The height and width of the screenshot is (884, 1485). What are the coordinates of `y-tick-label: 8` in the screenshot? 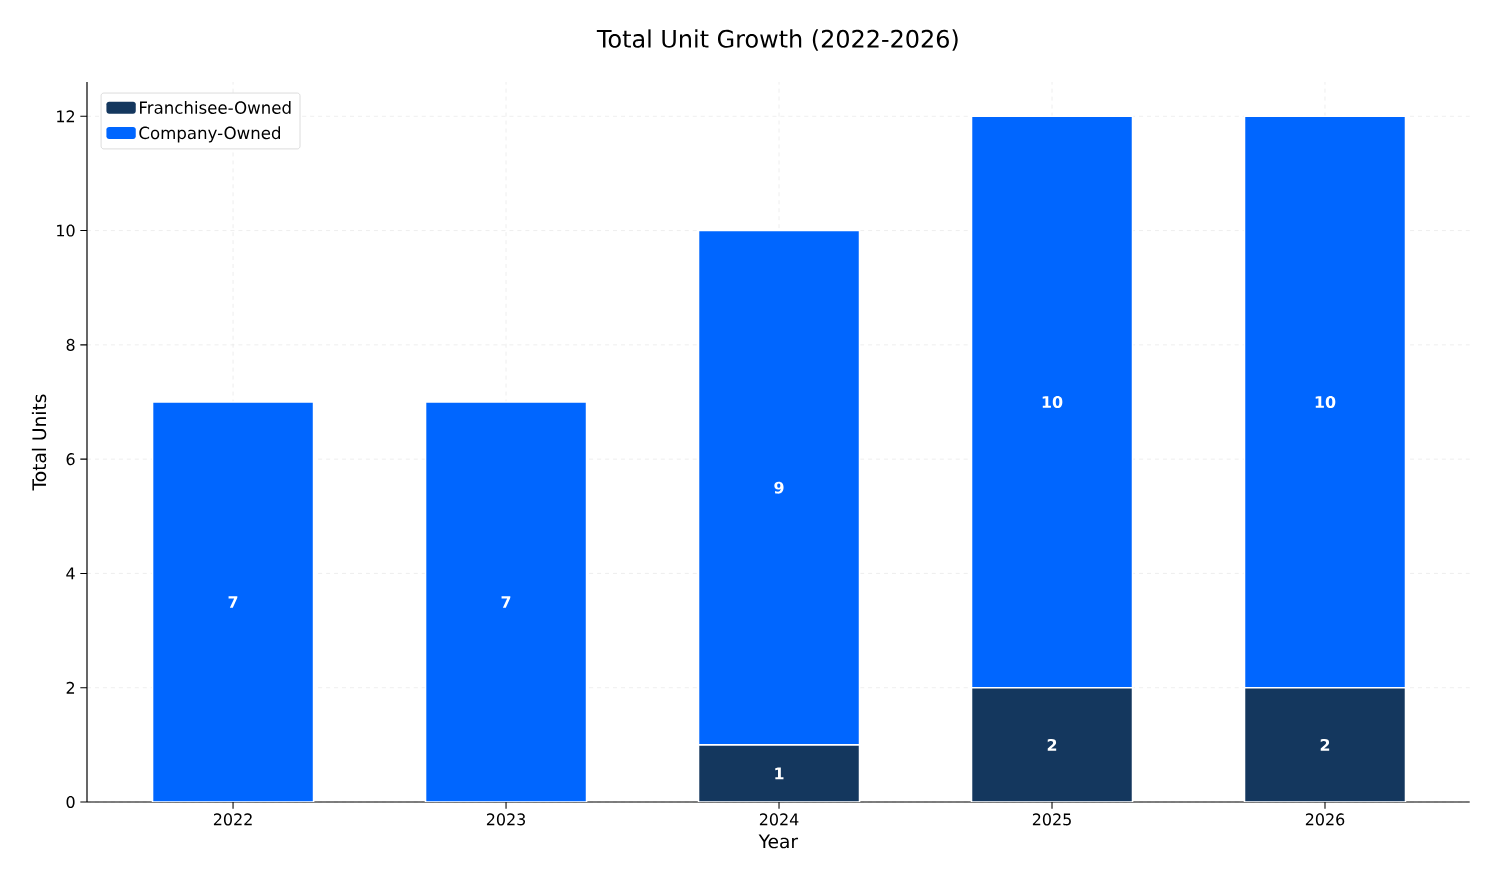 It's located at (70, 344).